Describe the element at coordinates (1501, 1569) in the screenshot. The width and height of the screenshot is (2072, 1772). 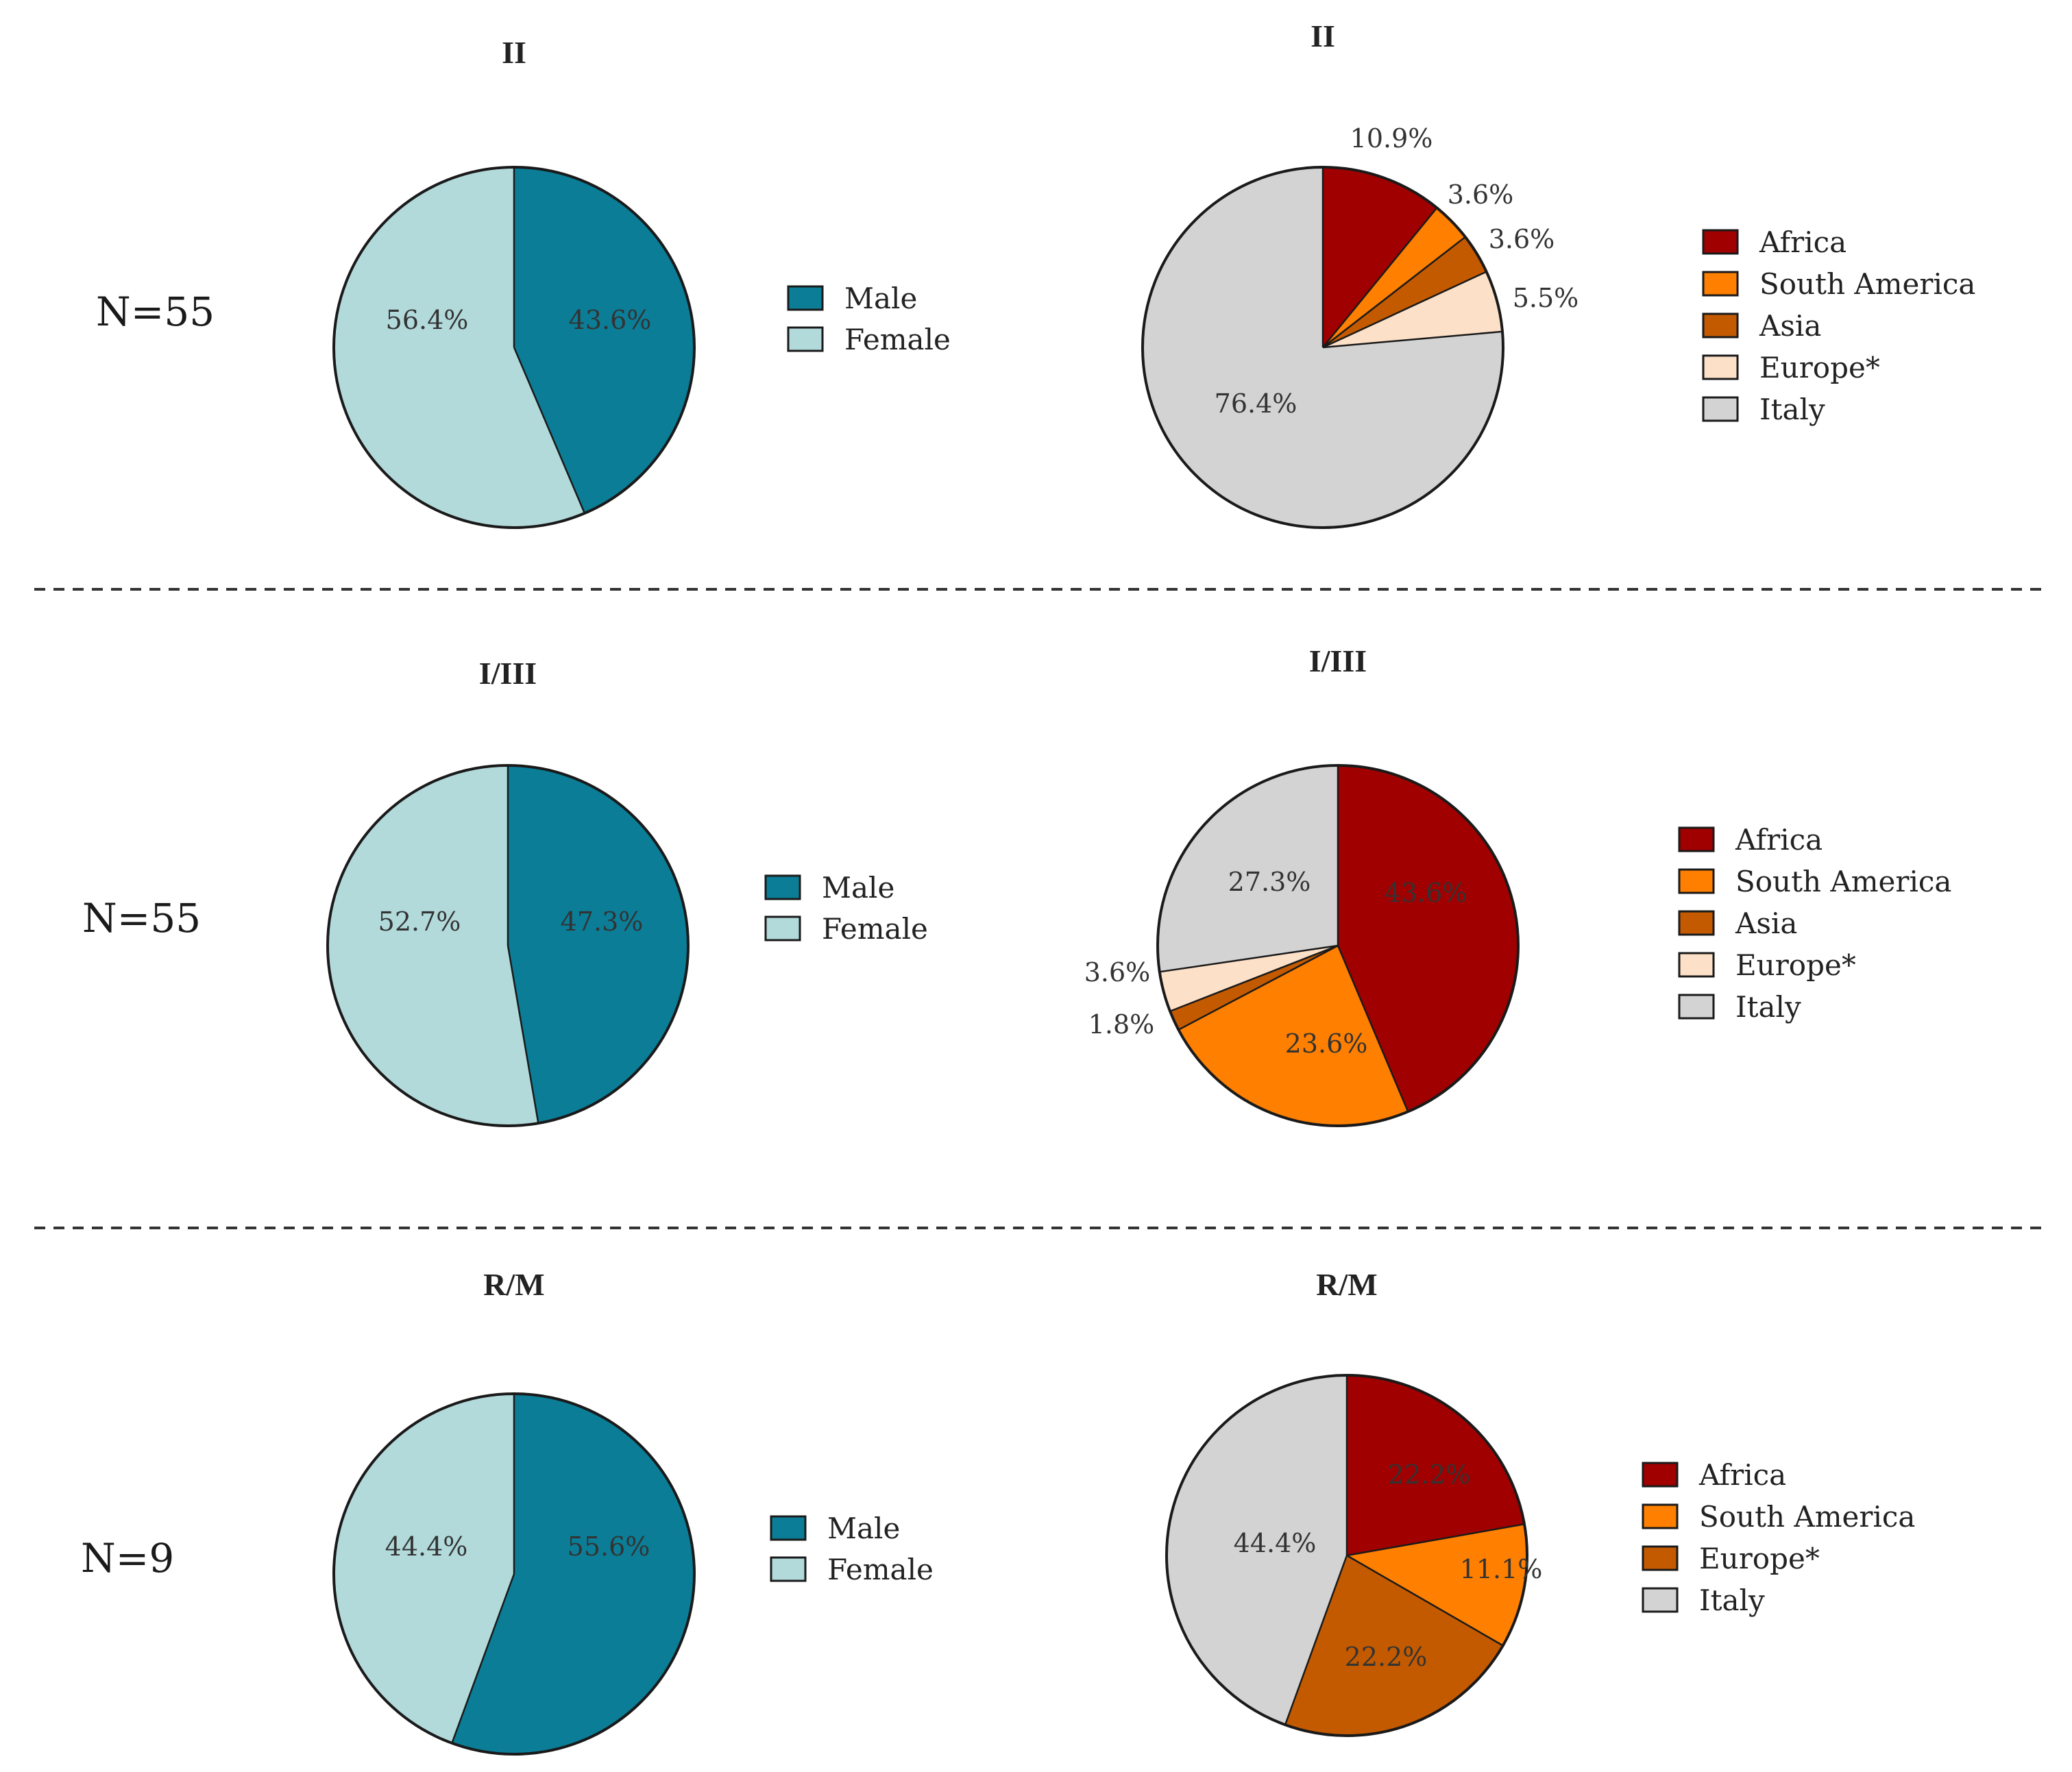
I see `data-label-south-america: 11.1%` at that location.